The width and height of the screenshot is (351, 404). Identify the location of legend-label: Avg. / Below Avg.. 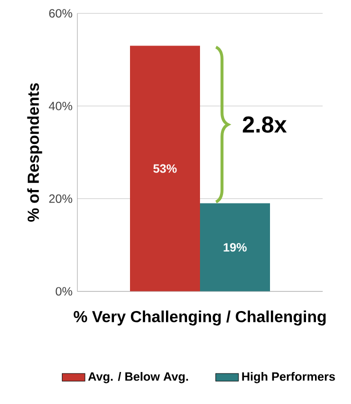
(138, 378).